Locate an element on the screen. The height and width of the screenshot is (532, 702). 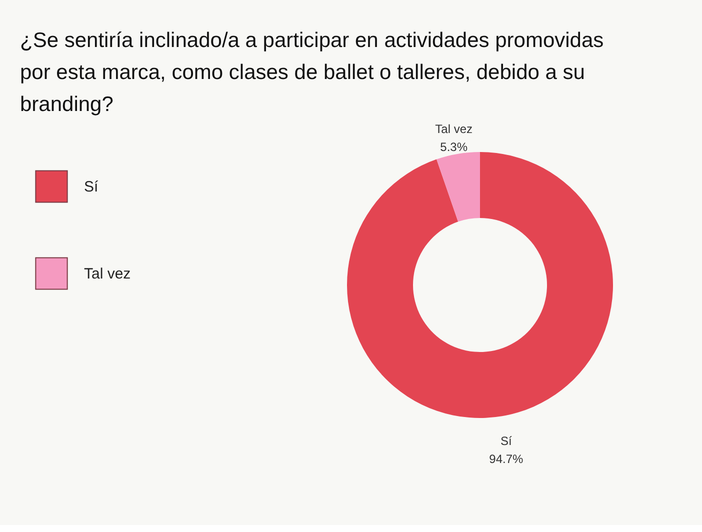
data-label: 5.3% is located at coordinates (454, 147).